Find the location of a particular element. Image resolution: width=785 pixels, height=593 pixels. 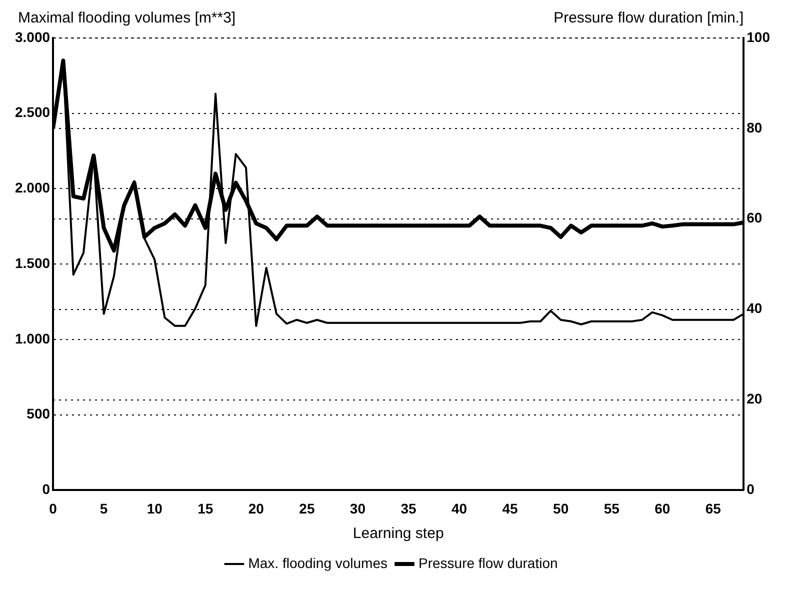

x-tick-label: 20 is located at coordinates (256, 508).